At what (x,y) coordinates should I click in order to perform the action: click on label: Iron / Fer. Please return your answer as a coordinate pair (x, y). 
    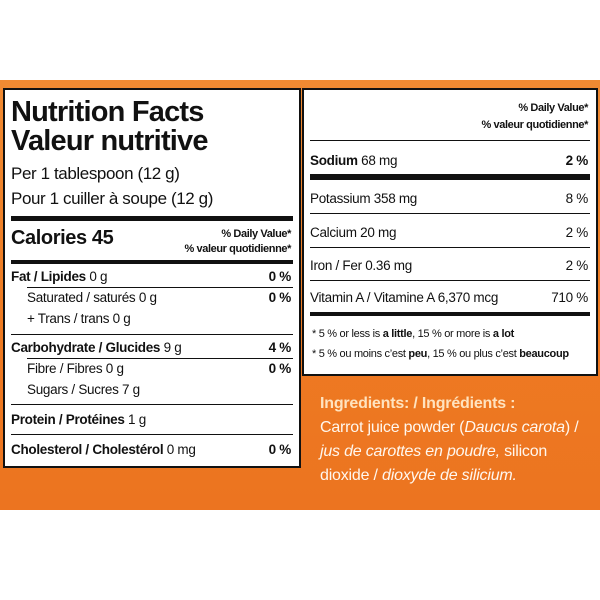
    Looking at the image, I should click on (336, 265).